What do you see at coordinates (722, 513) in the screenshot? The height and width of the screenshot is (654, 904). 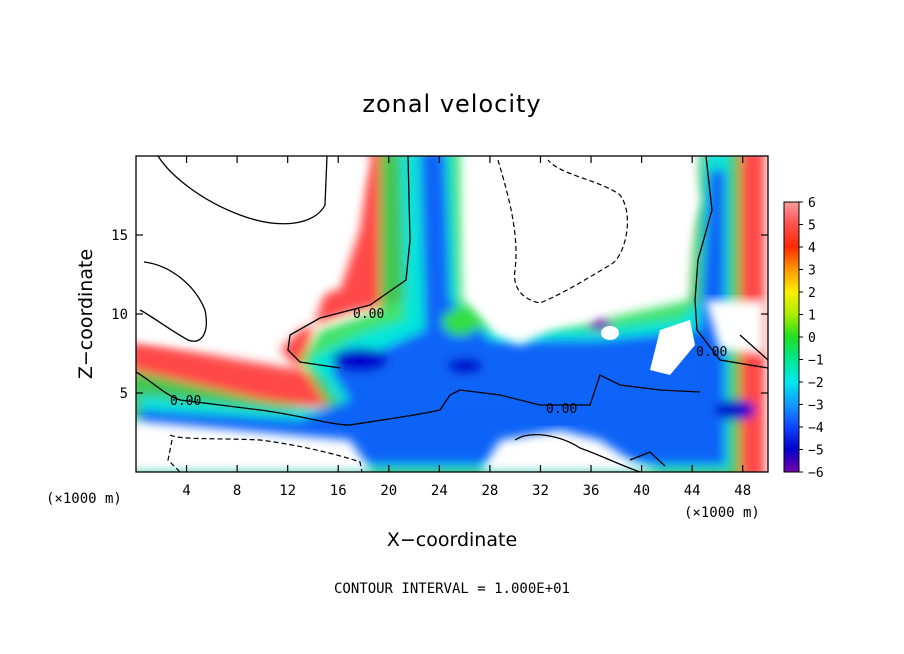 I see `x-unit-label-right: (×1000 m)` at bounding box center [722, 513].